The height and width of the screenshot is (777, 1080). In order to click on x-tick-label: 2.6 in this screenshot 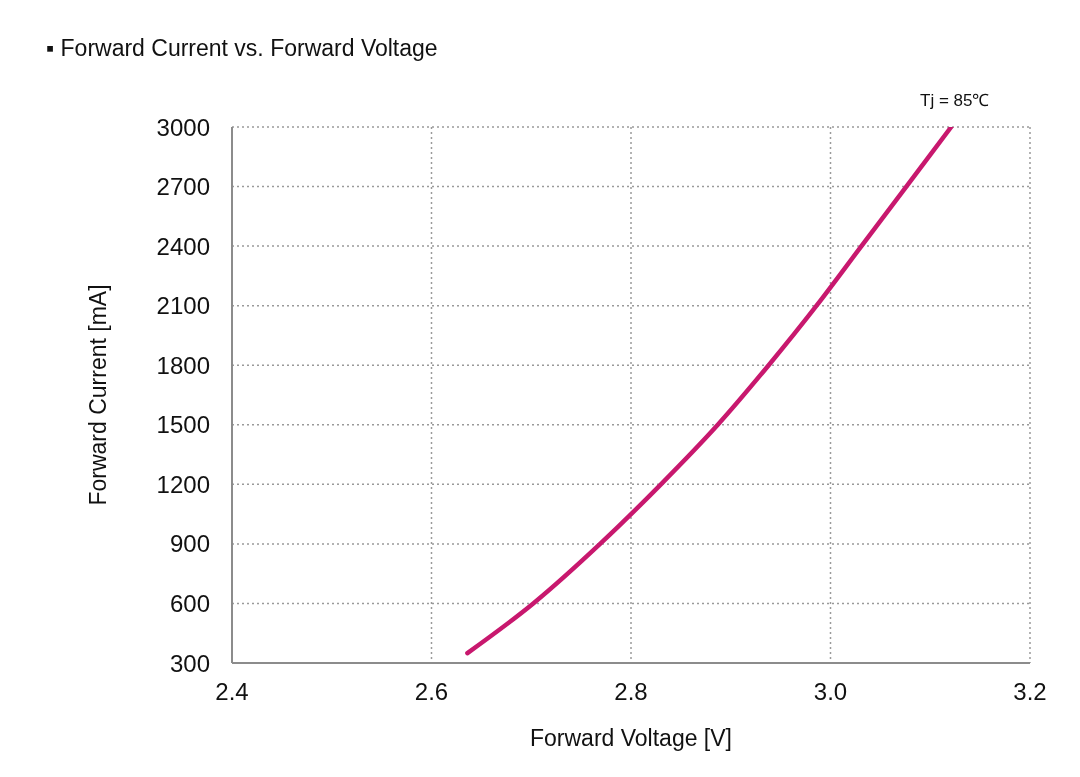, I will do `click(431, 692)`.